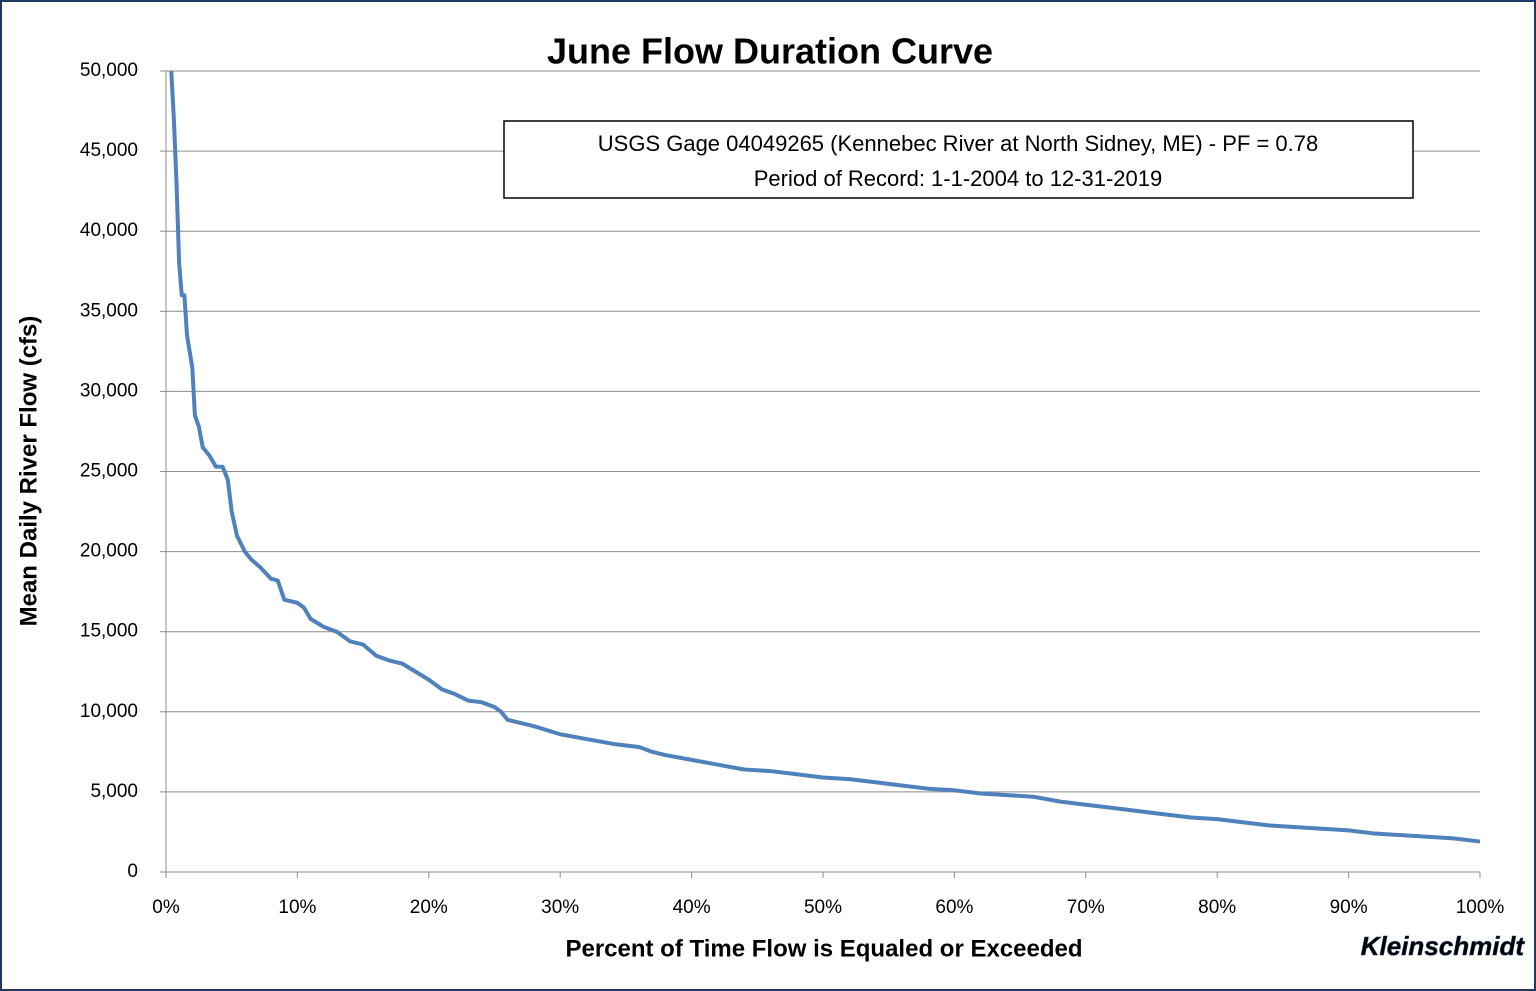 Image resolution: width=1536 pixels, height=991 pixels. Describe the element at coordinates (692, 907) in the screenshot. I see `x-tick-label: 40%` at that location.